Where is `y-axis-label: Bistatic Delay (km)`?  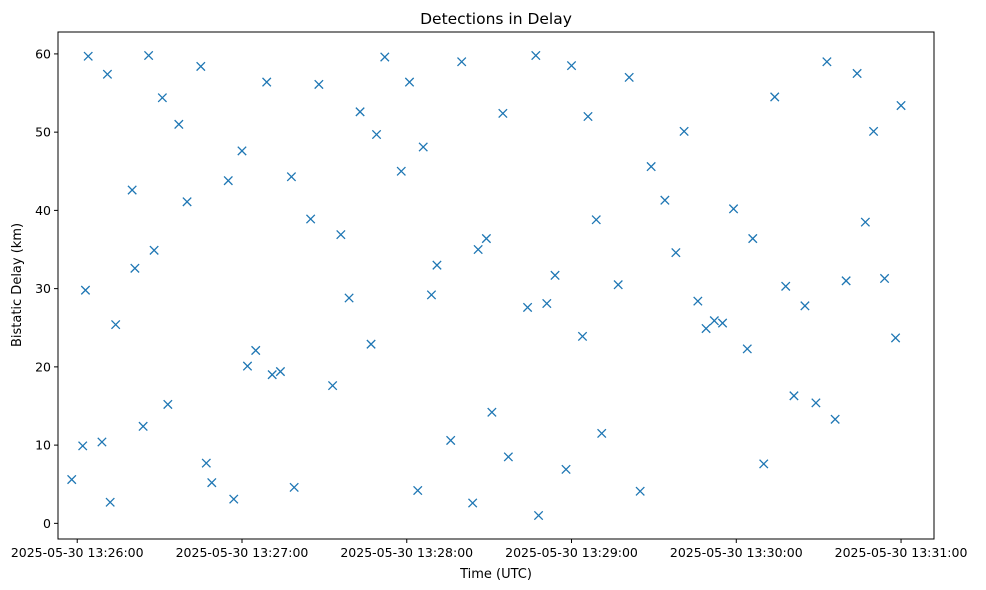
y-axis-label: Bistatic Delay (km) is located at coordinates (17, 285).